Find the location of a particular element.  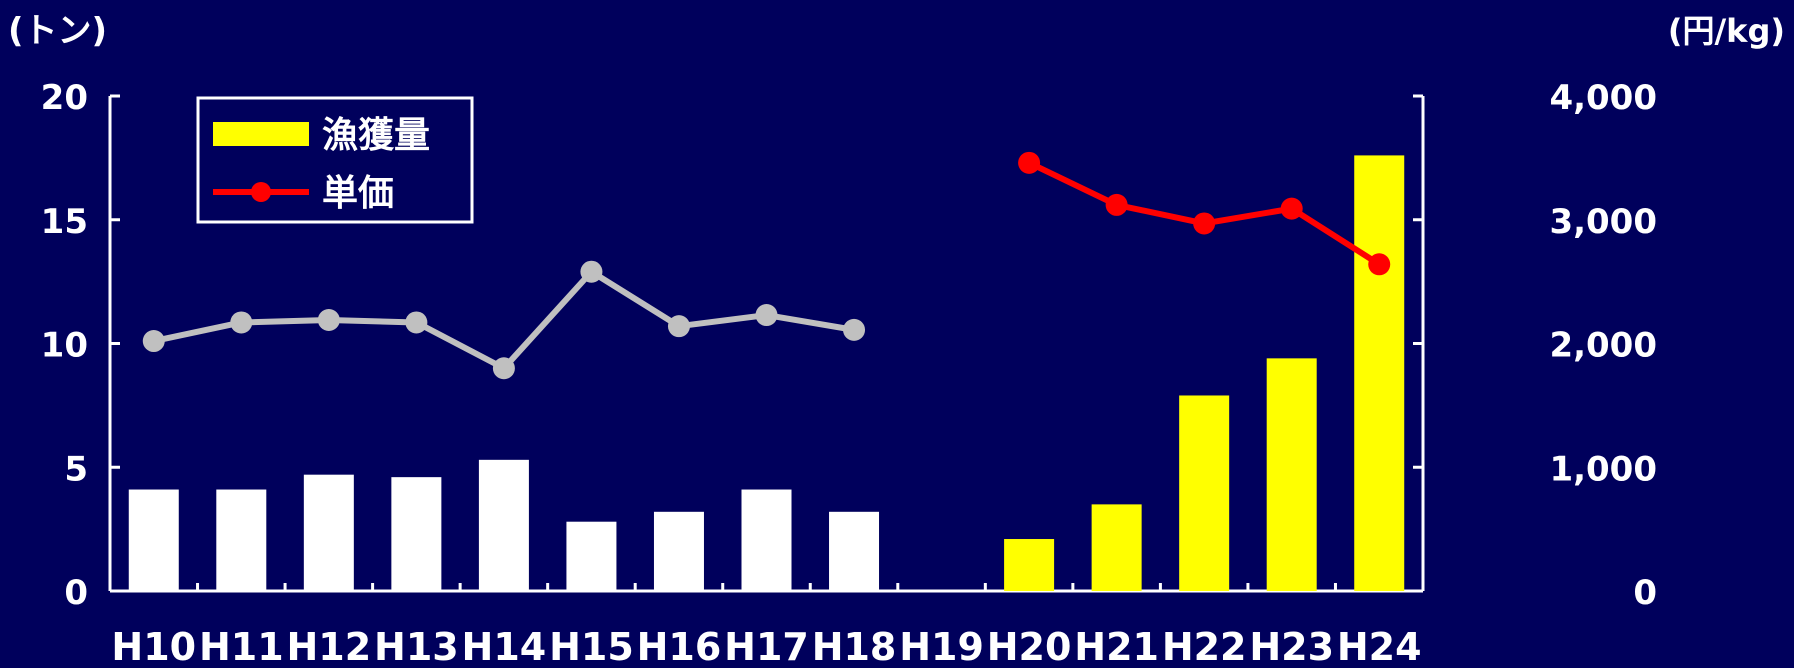

legend-swatch-catch is located at coordinates (261, 134).